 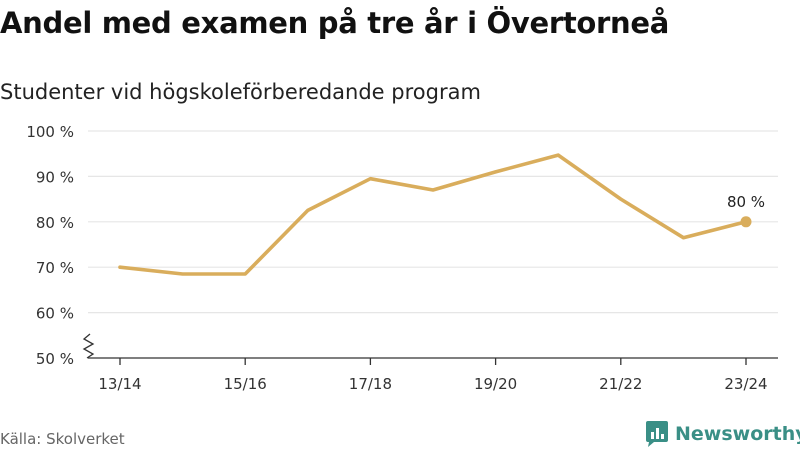 What do you see at coordinates (55, 177) in the screenshot?
I see `y-tick-label: 90 %` at bounding box center [55, 177].